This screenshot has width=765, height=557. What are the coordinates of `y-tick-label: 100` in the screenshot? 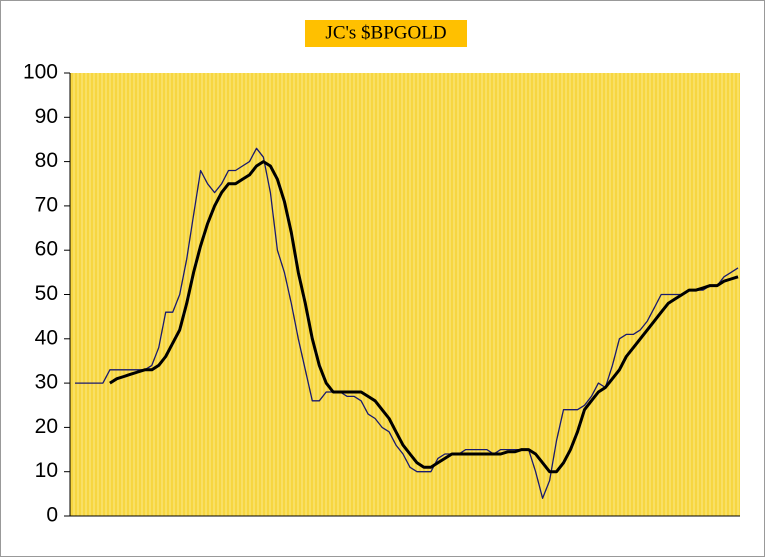 It's located at (40, 72).